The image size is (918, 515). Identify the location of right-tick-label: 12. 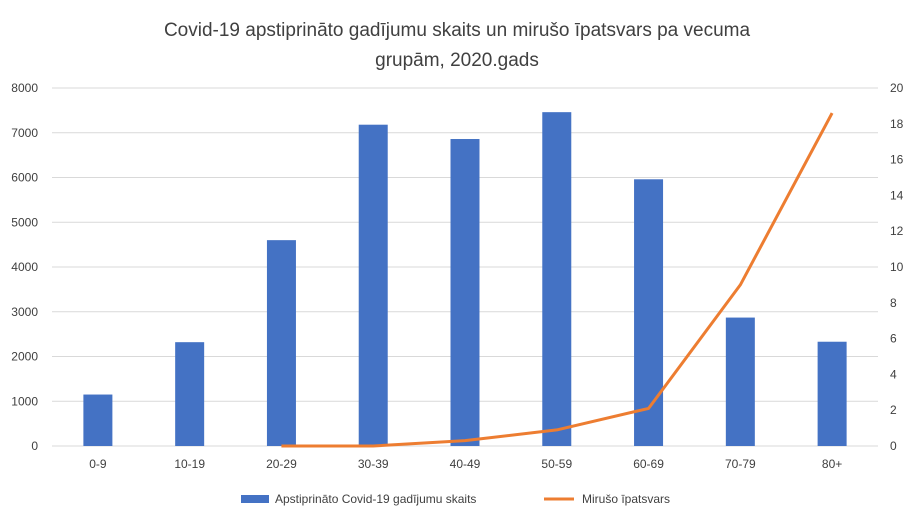
(897, 231).